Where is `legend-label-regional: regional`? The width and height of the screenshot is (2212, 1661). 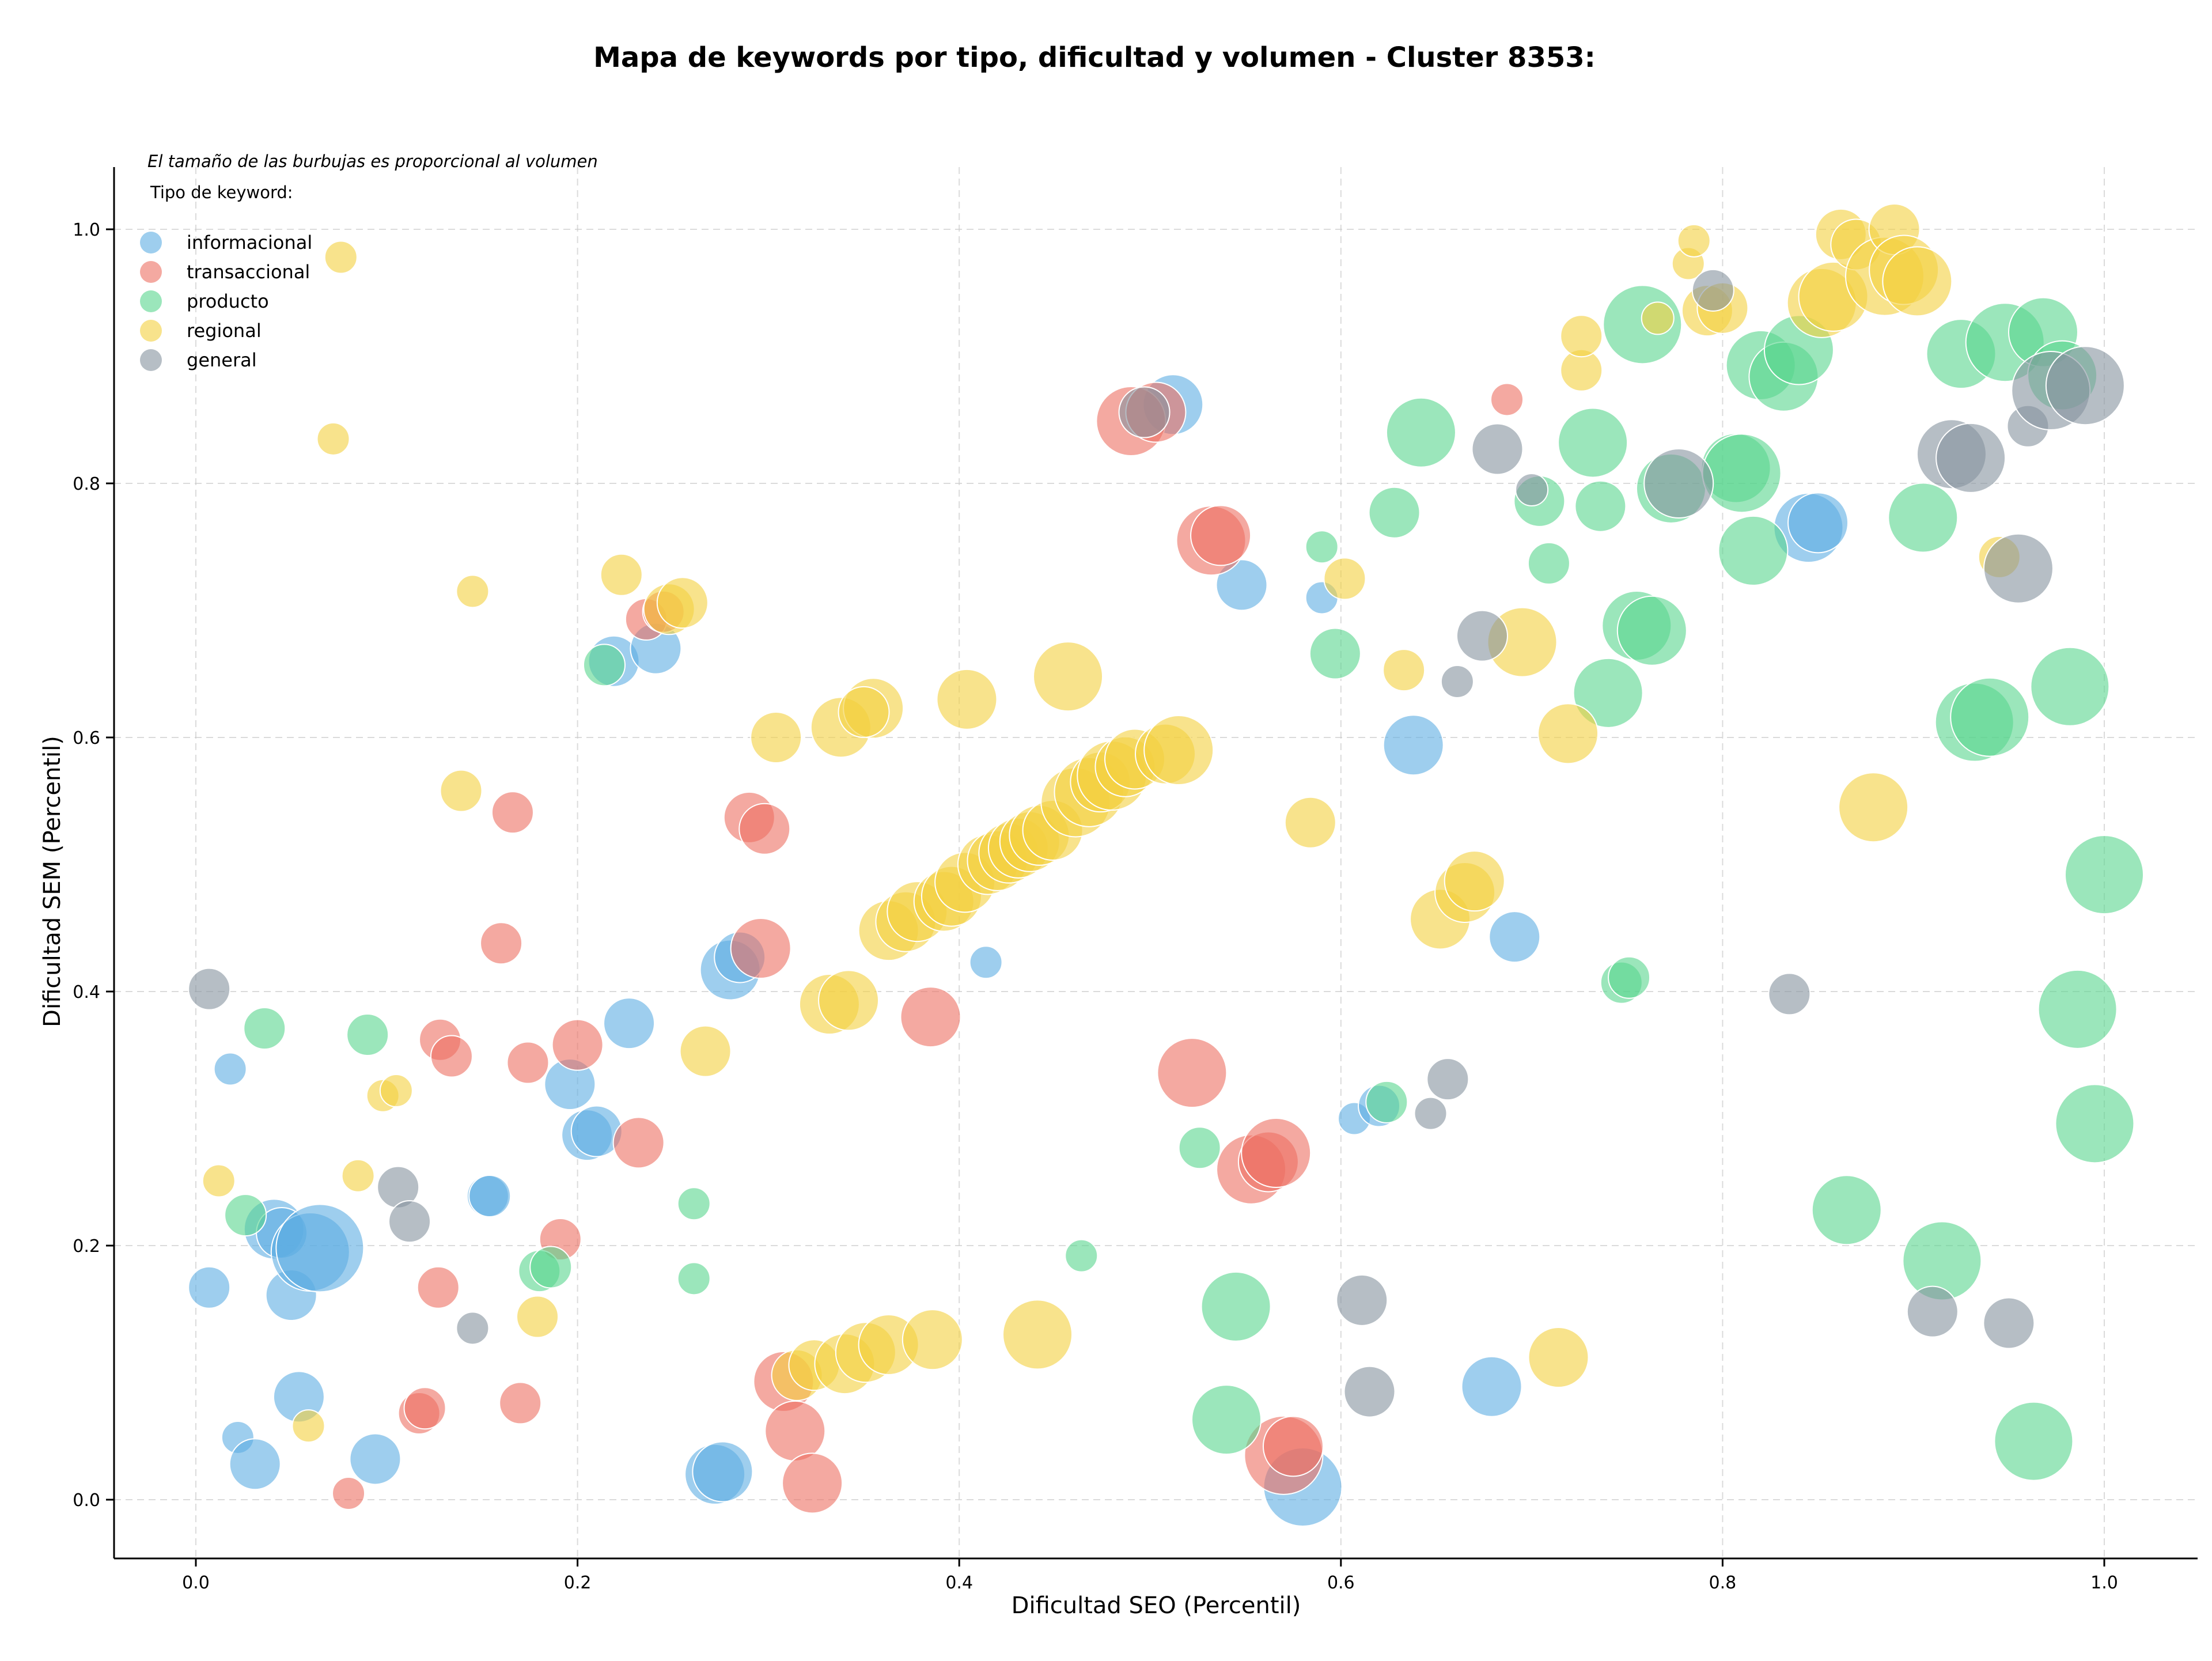 legend-label-regional: regional is located at coordinates (224, 331).